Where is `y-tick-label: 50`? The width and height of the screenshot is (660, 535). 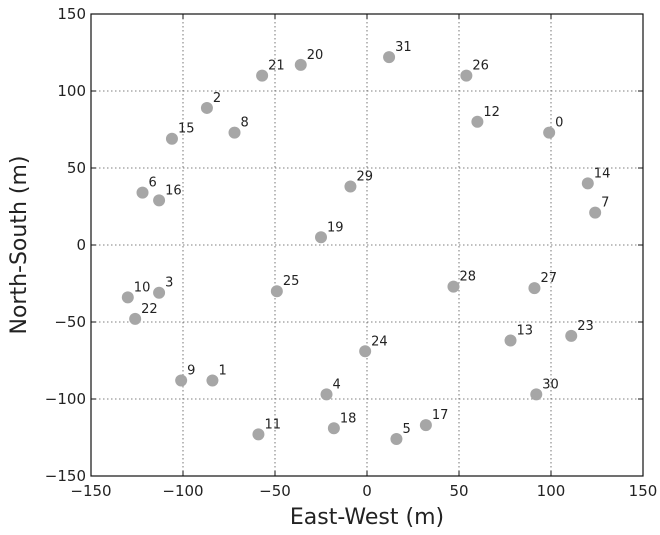
y-tick-label: 50 is located at coordinates (76, 168).